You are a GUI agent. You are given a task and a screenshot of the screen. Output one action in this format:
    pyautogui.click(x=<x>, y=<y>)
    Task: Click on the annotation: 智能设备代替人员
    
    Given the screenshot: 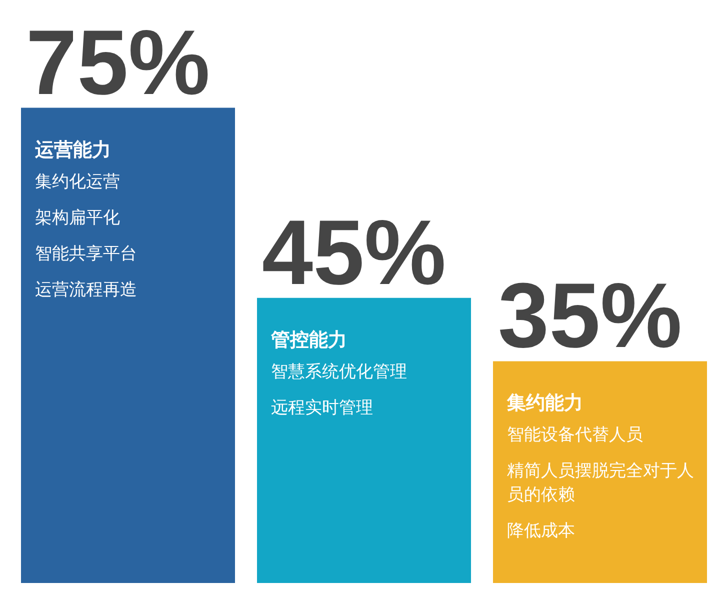 What is the action you would take?
    pyautogui.click(x=575, y=436)
    